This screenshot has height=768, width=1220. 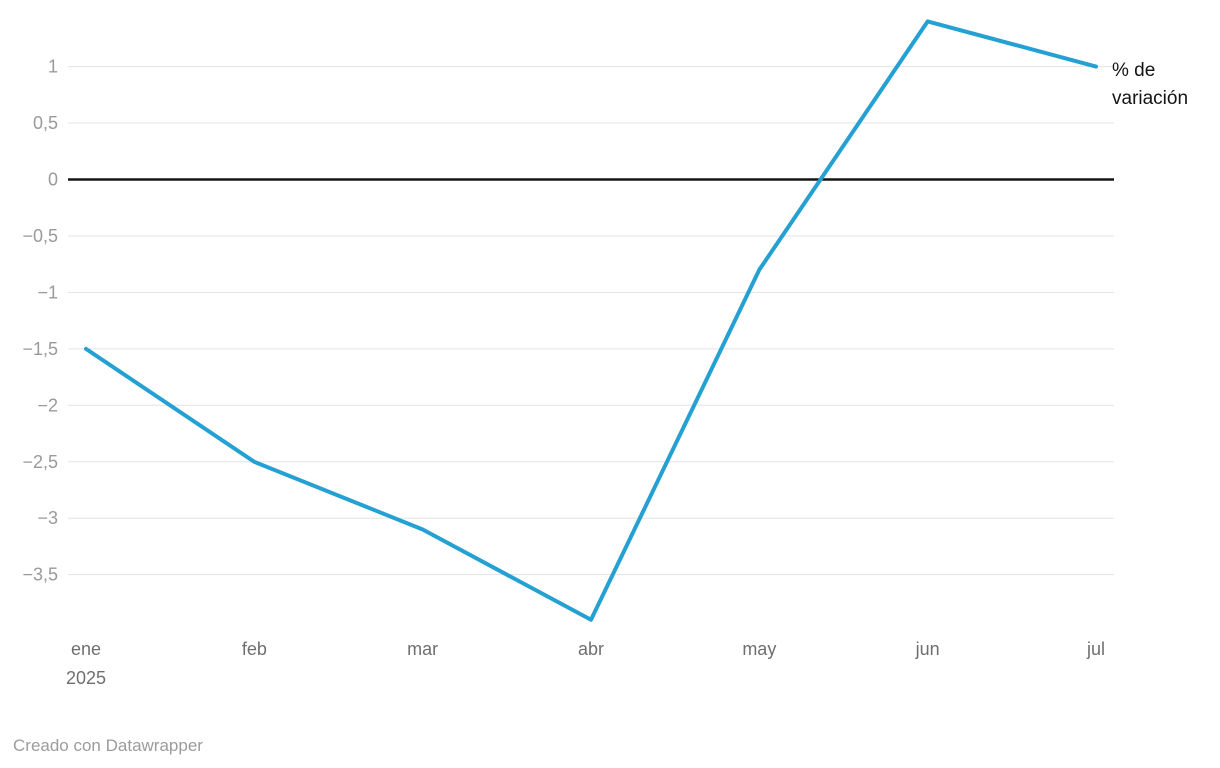 I want to click on y-axis-tick-label: −0,5, so click(x=40, y=236).